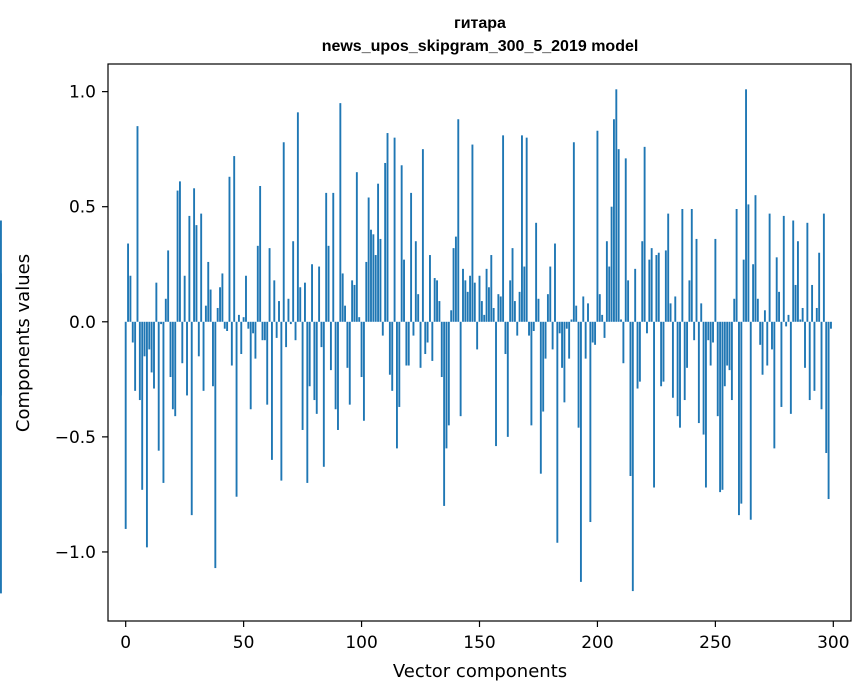 The image size is (867, 700). Describe the element at coordinates (480, 671) in the screenshot. I see `x-axis-label: Vector components` at that location.